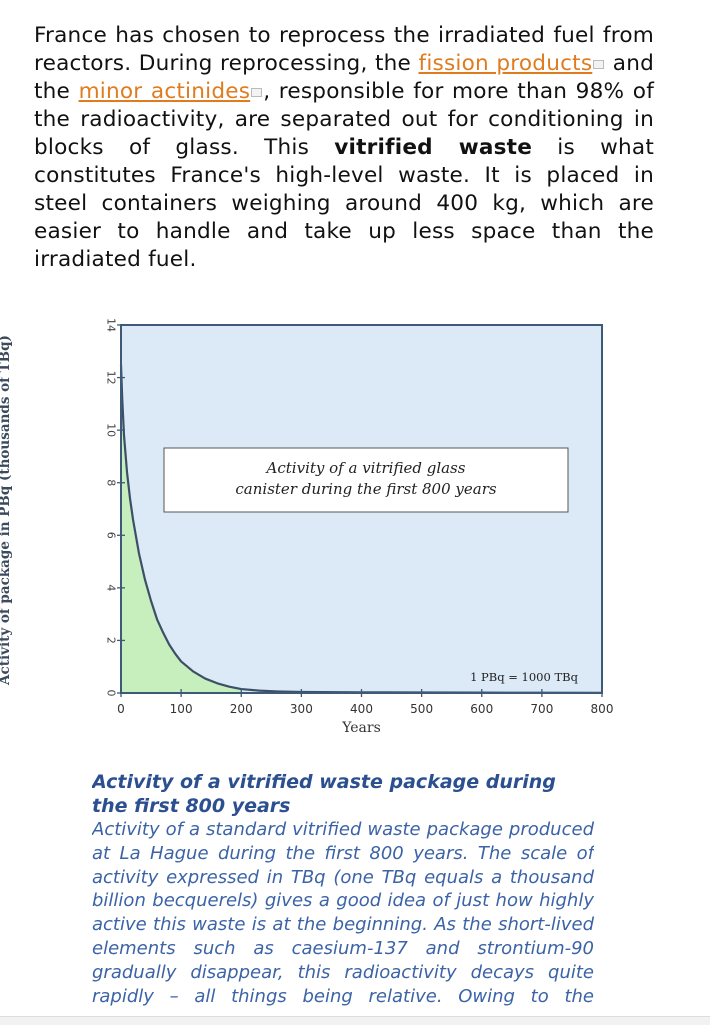 The image size is (710, 1025). What do you see at coordinates (361, 709) in the screenshot?
I see `x-tick-label: 400` at bounding box center [361, 709].